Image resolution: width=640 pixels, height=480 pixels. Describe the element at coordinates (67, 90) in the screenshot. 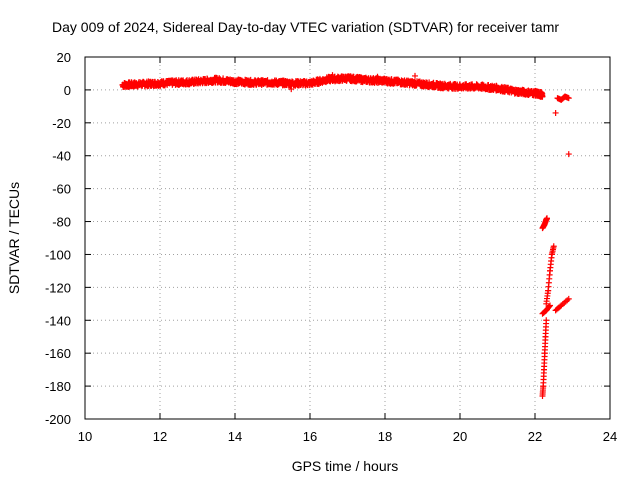

I see `y-tick-label: 0` at that location.